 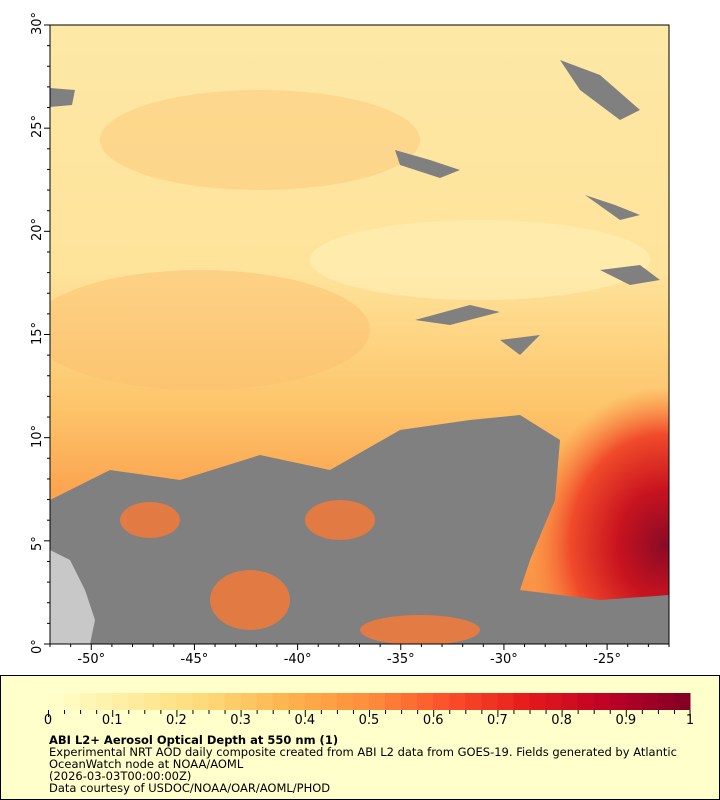 What do you see at coordinates (176, 720) in the screenshot?
I see `colorbar-tick-label: 0.2` at bounding box center [176, 720].